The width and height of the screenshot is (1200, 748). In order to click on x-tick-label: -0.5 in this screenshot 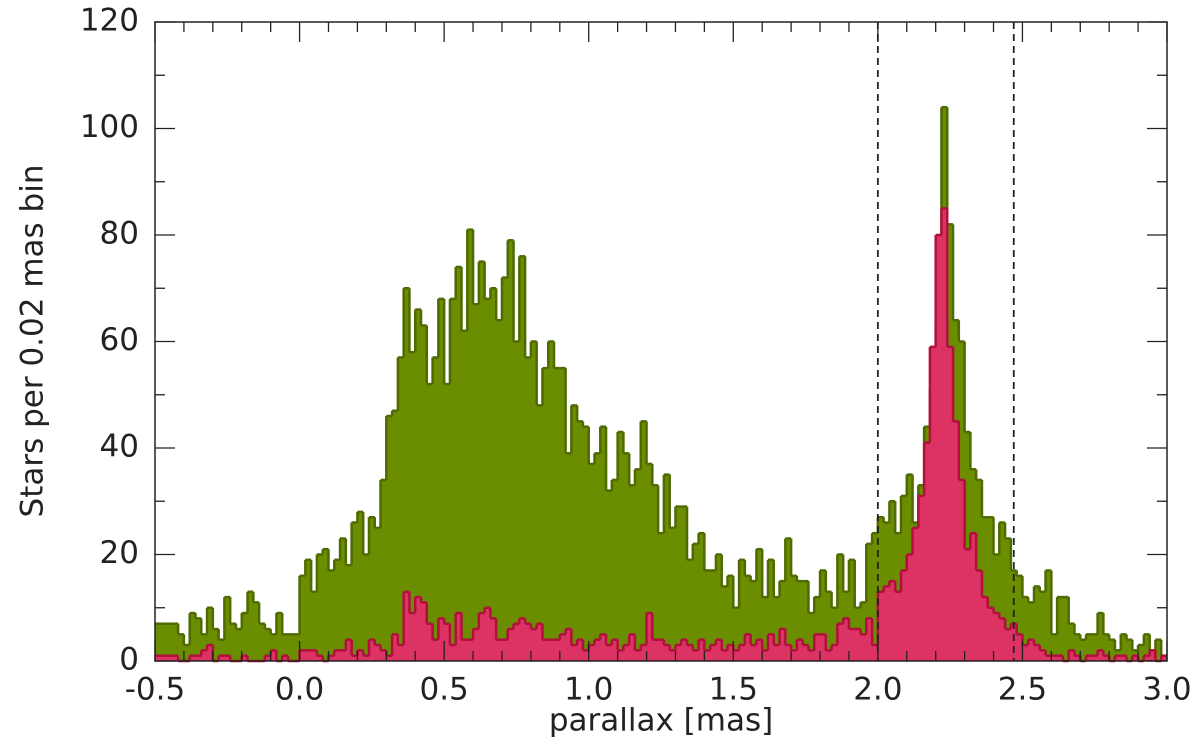, I will do `click(155, 690)`.